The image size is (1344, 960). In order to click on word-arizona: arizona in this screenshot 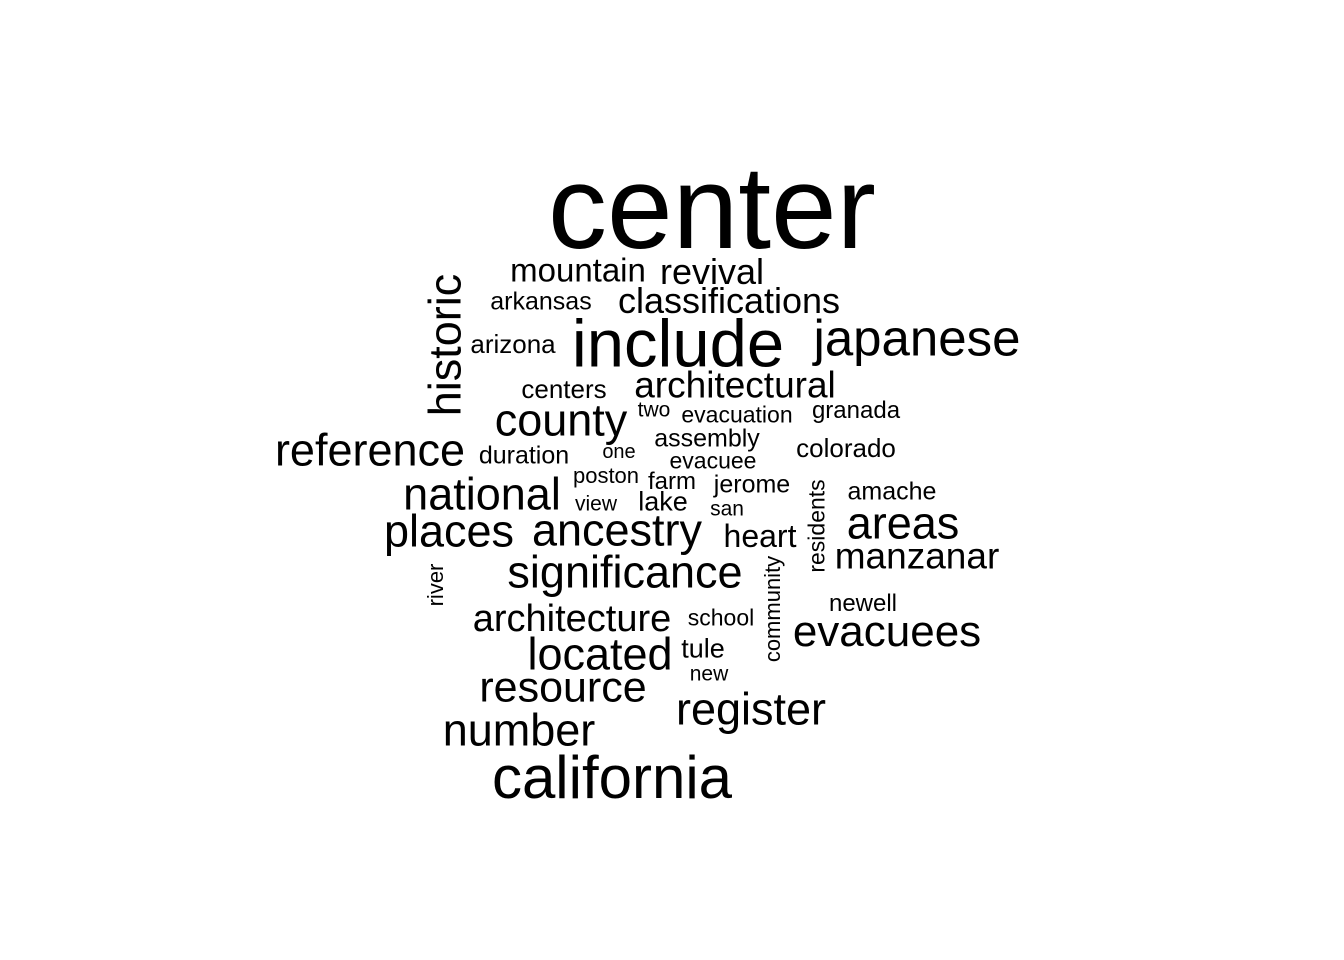, I will do `click(513, 344)`.